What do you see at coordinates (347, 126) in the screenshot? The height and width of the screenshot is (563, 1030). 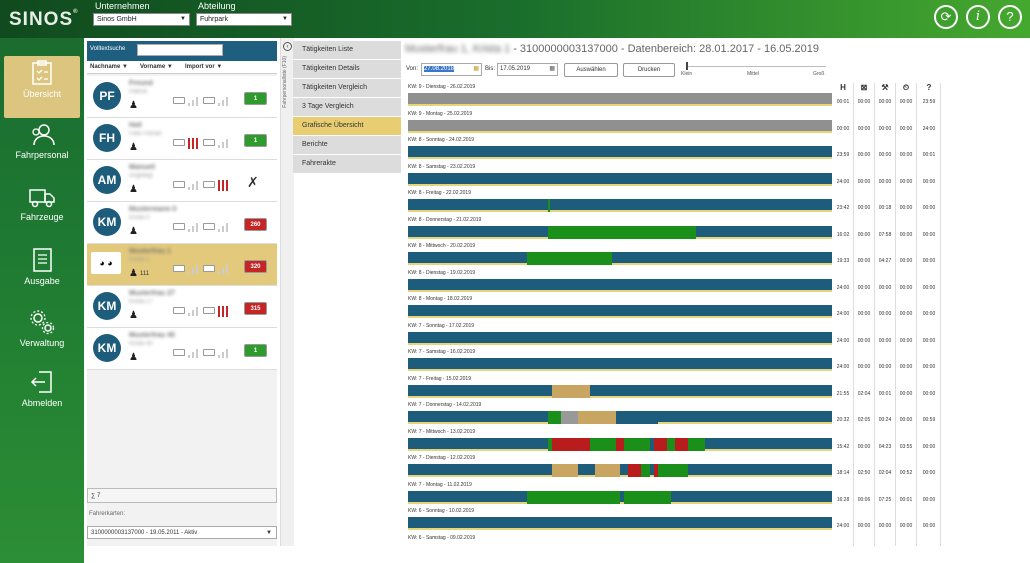 I see `menu-item: Grafische Übersicht` at bounding box center [347, 126].